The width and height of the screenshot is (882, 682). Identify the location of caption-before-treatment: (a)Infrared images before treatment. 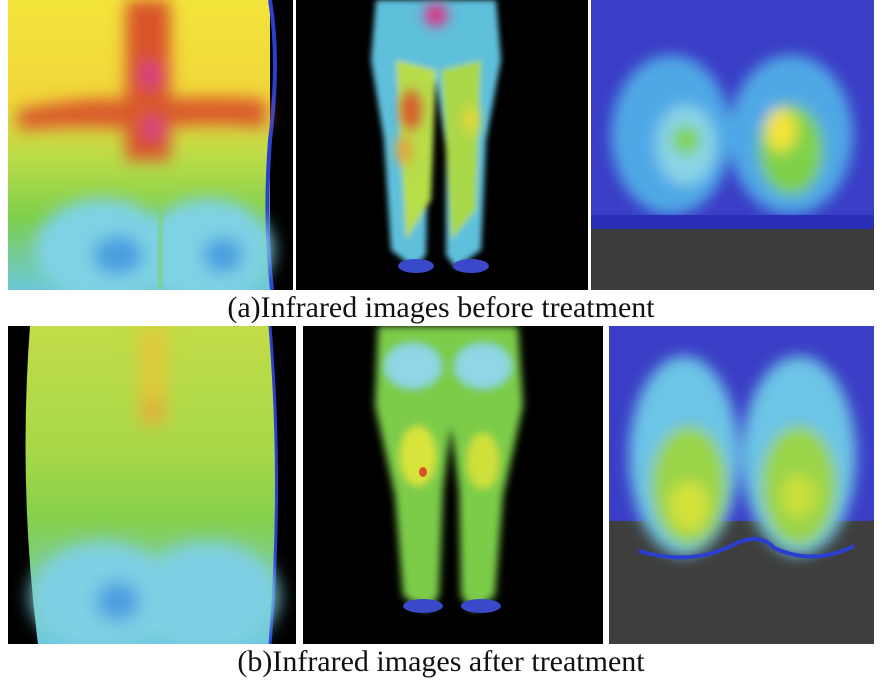
(441, 307).